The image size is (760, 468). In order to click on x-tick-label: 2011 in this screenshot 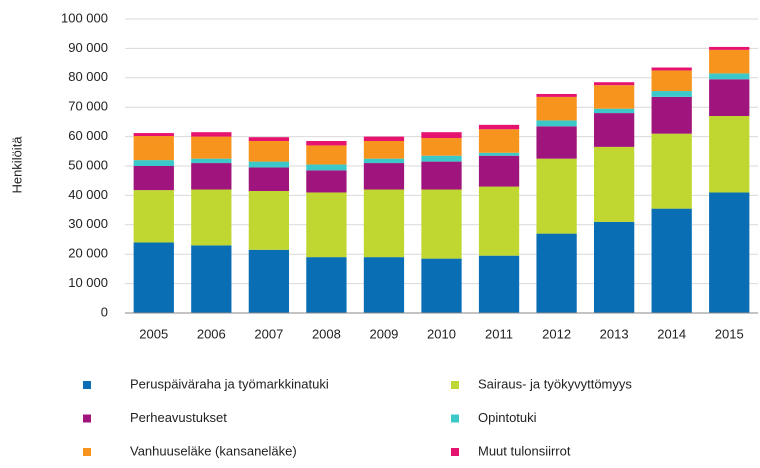, I will do `click(499, 333)`.